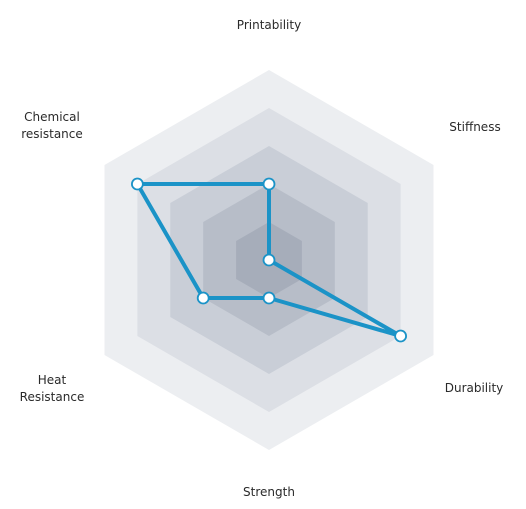 This screenshot has width=526, height=509. Describe the element at coordinates (401, 336) in the screenshot. I see `data-point-durability` at that location.